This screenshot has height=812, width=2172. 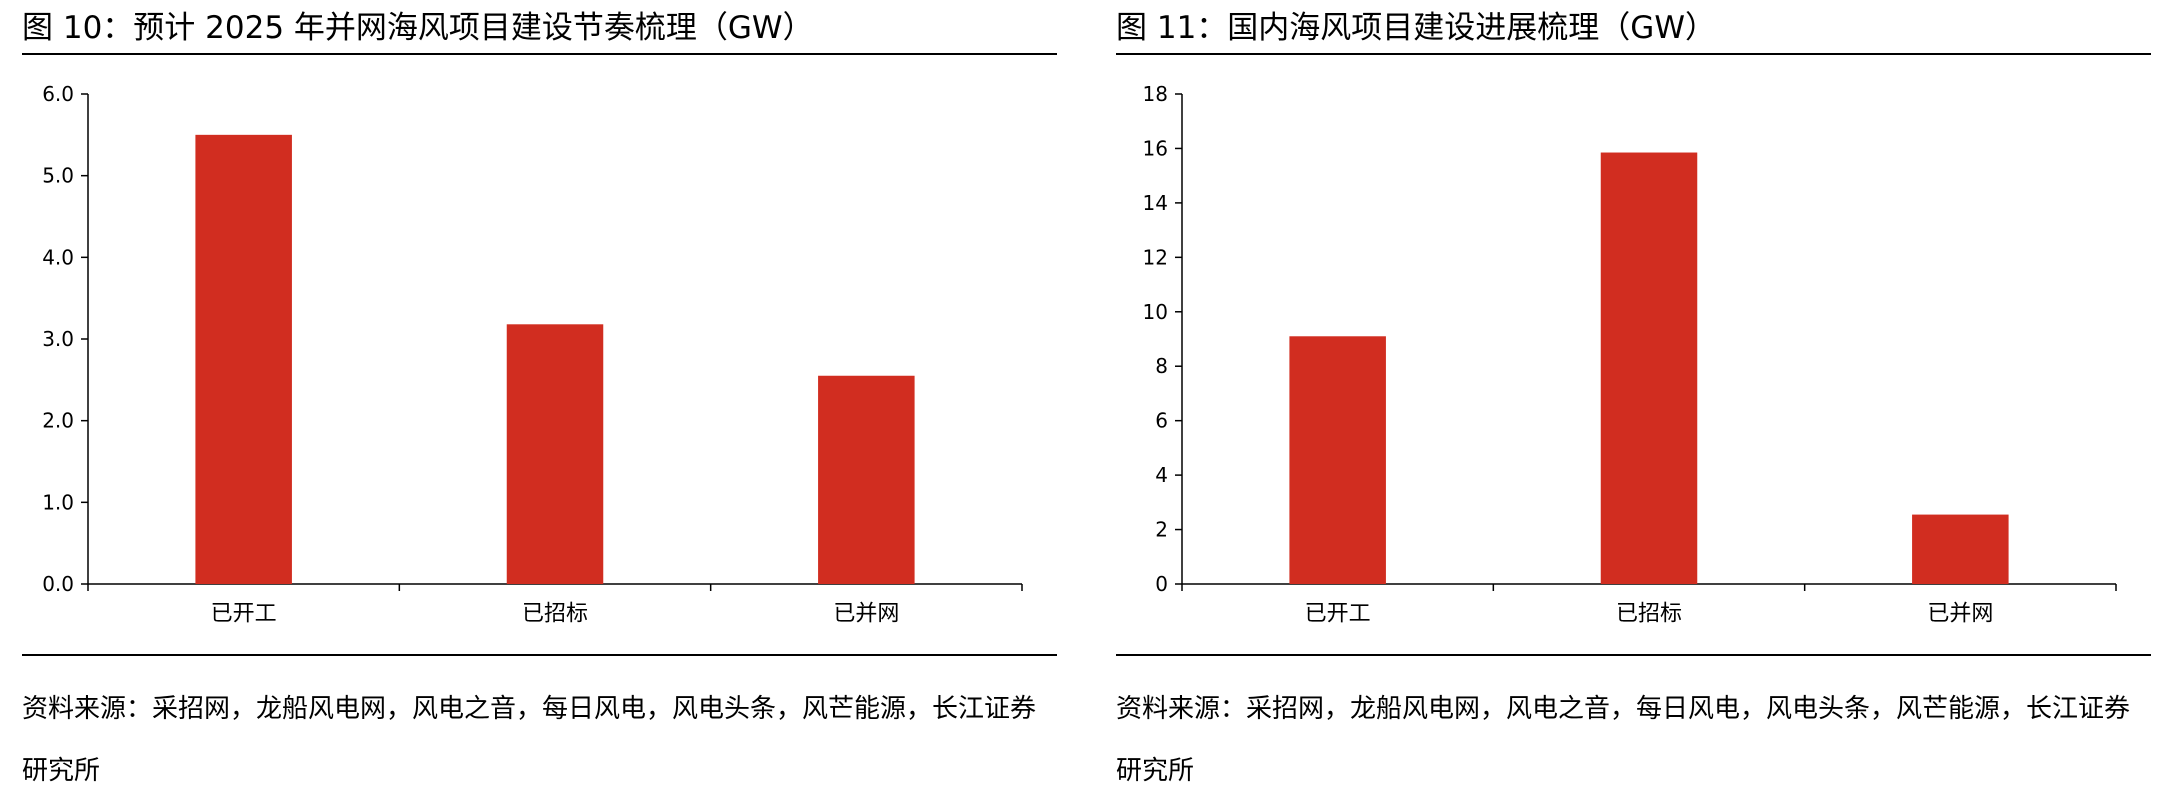 What do you see at coordinates (539, 54) in the screenshot?
I see `figure-10-top-rule` at bounding box center [539, 54].